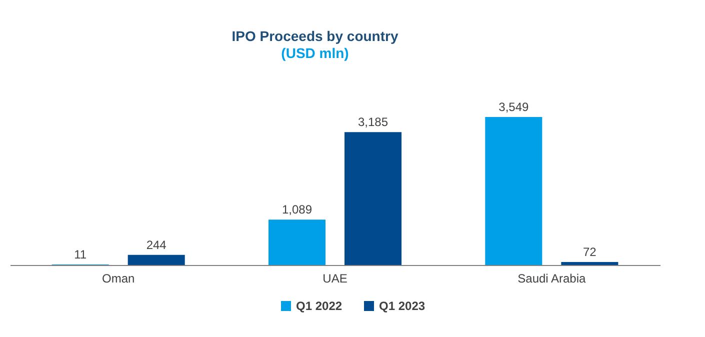 The image size is (705, 337). I want to click on x-tick-label: UAE, so click(335, 279).